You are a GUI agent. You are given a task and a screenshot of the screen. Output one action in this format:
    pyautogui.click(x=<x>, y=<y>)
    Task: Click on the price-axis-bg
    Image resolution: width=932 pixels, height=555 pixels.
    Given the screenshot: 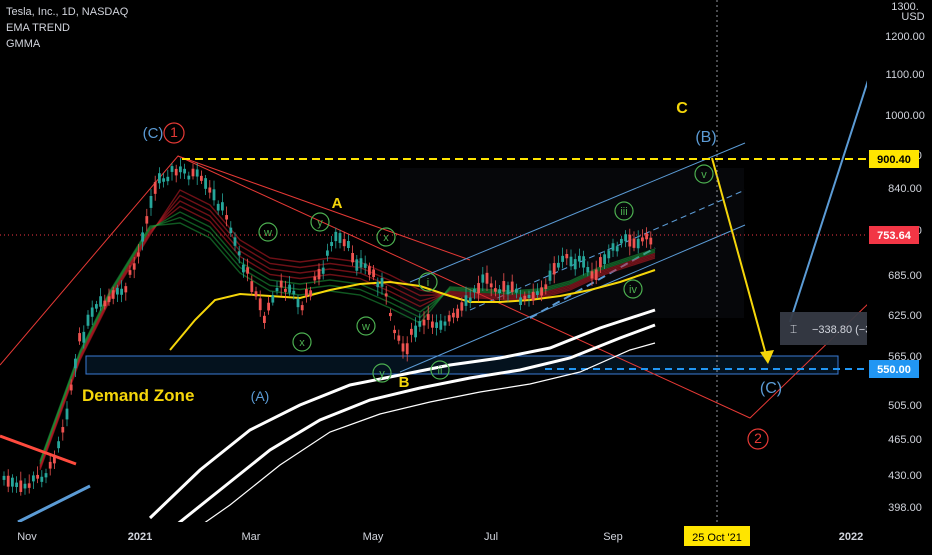 What is the action you would take?
    pyautogui.click(x=899, y=275)
    